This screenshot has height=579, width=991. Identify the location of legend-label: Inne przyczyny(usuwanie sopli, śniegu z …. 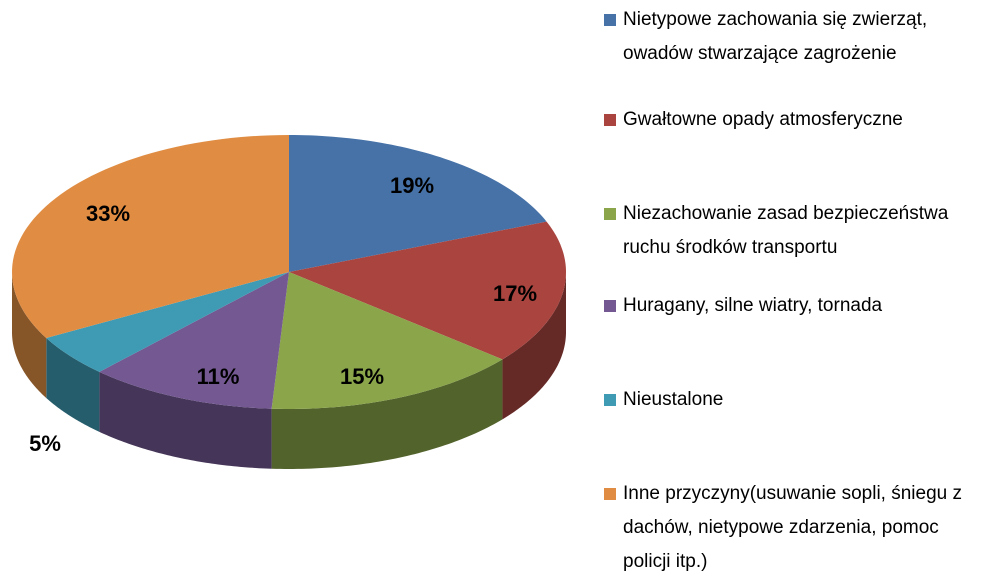
(793, 527).